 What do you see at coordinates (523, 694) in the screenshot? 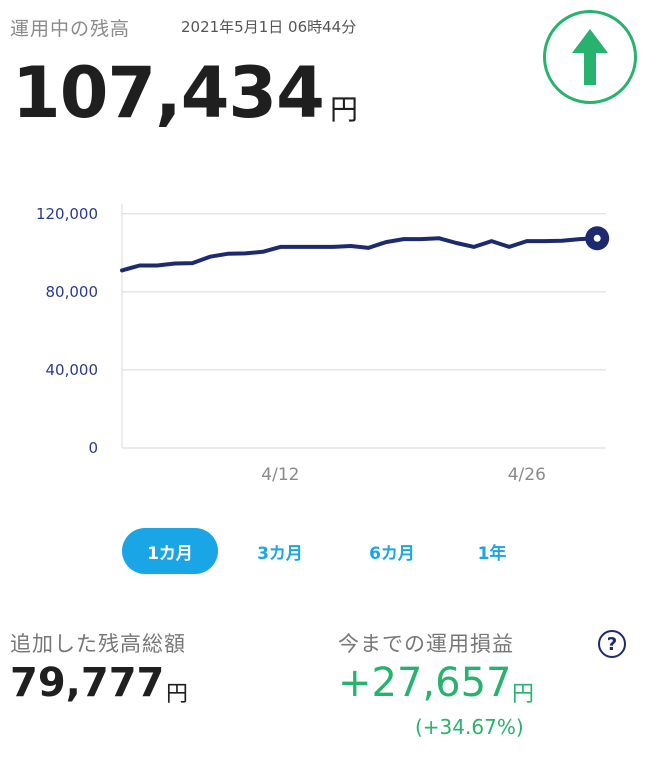
I see `profit-unit: 円` at bounding box center [523, 694].